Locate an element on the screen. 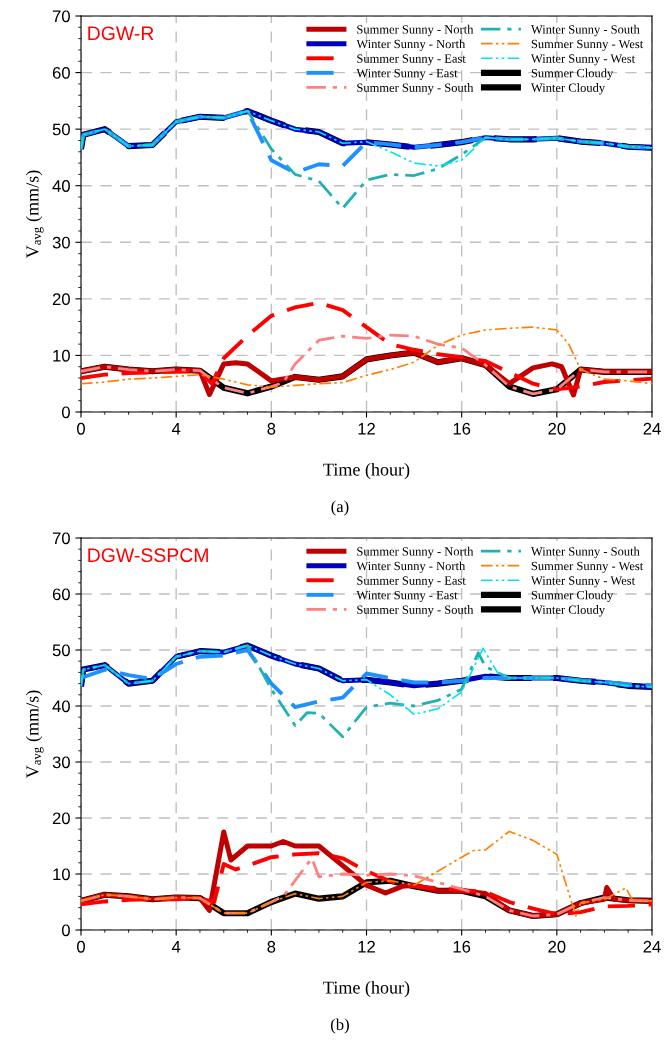 The image size is (664, 1040). text: (b) is located at coordinates (339, 1026).